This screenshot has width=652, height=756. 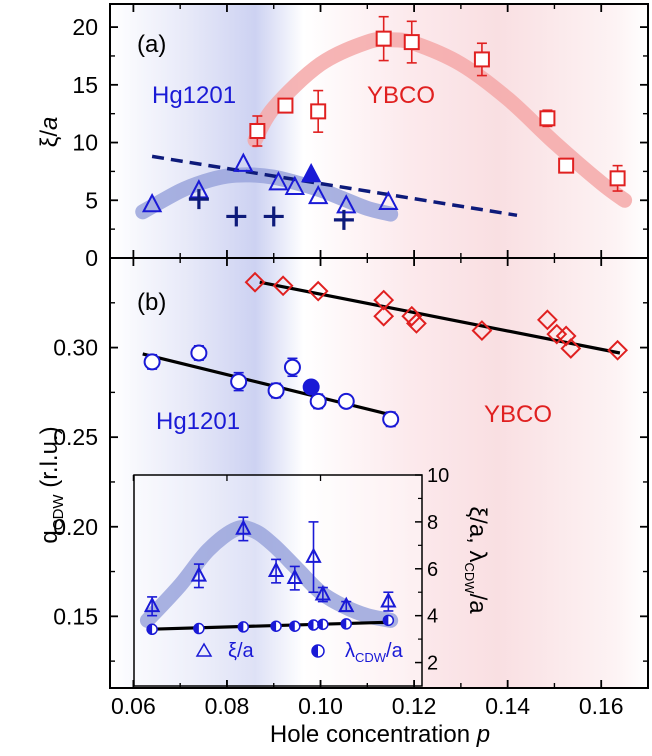 What do you see at coordinates (438, 476) in the screenshot?
I see `inset-y-tick-label: 10` at bounding box center [438, 476].